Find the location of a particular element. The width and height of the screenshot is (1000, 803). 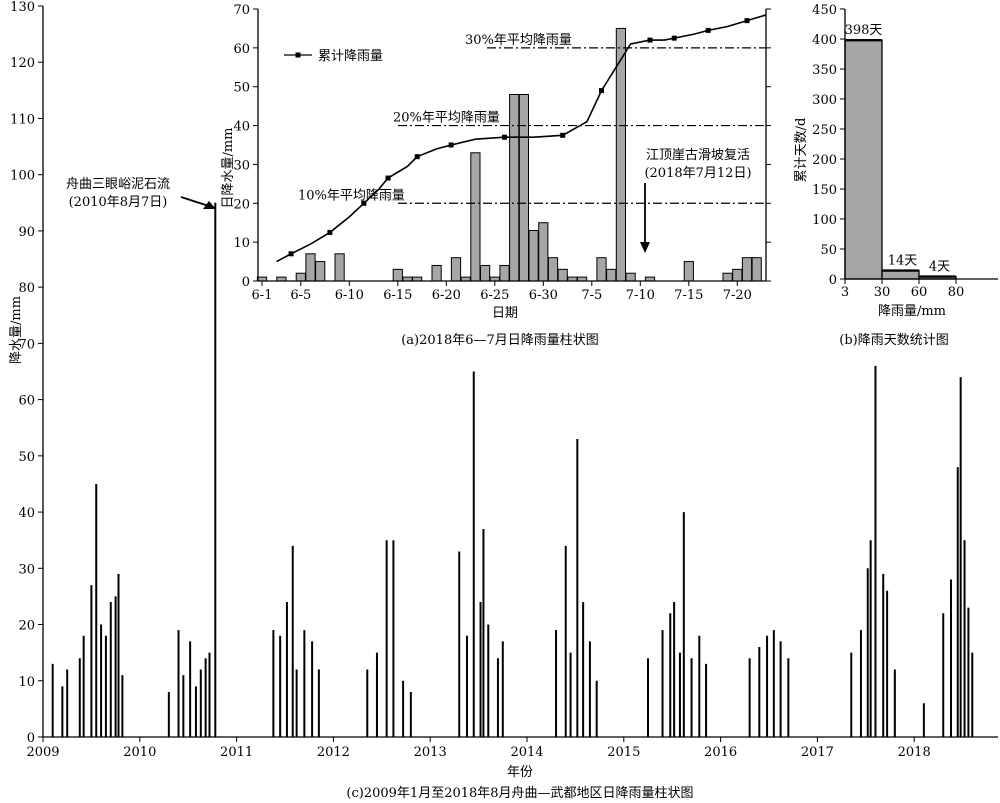

c-y-tick-label: 20 is located at coordinates (26, 626).